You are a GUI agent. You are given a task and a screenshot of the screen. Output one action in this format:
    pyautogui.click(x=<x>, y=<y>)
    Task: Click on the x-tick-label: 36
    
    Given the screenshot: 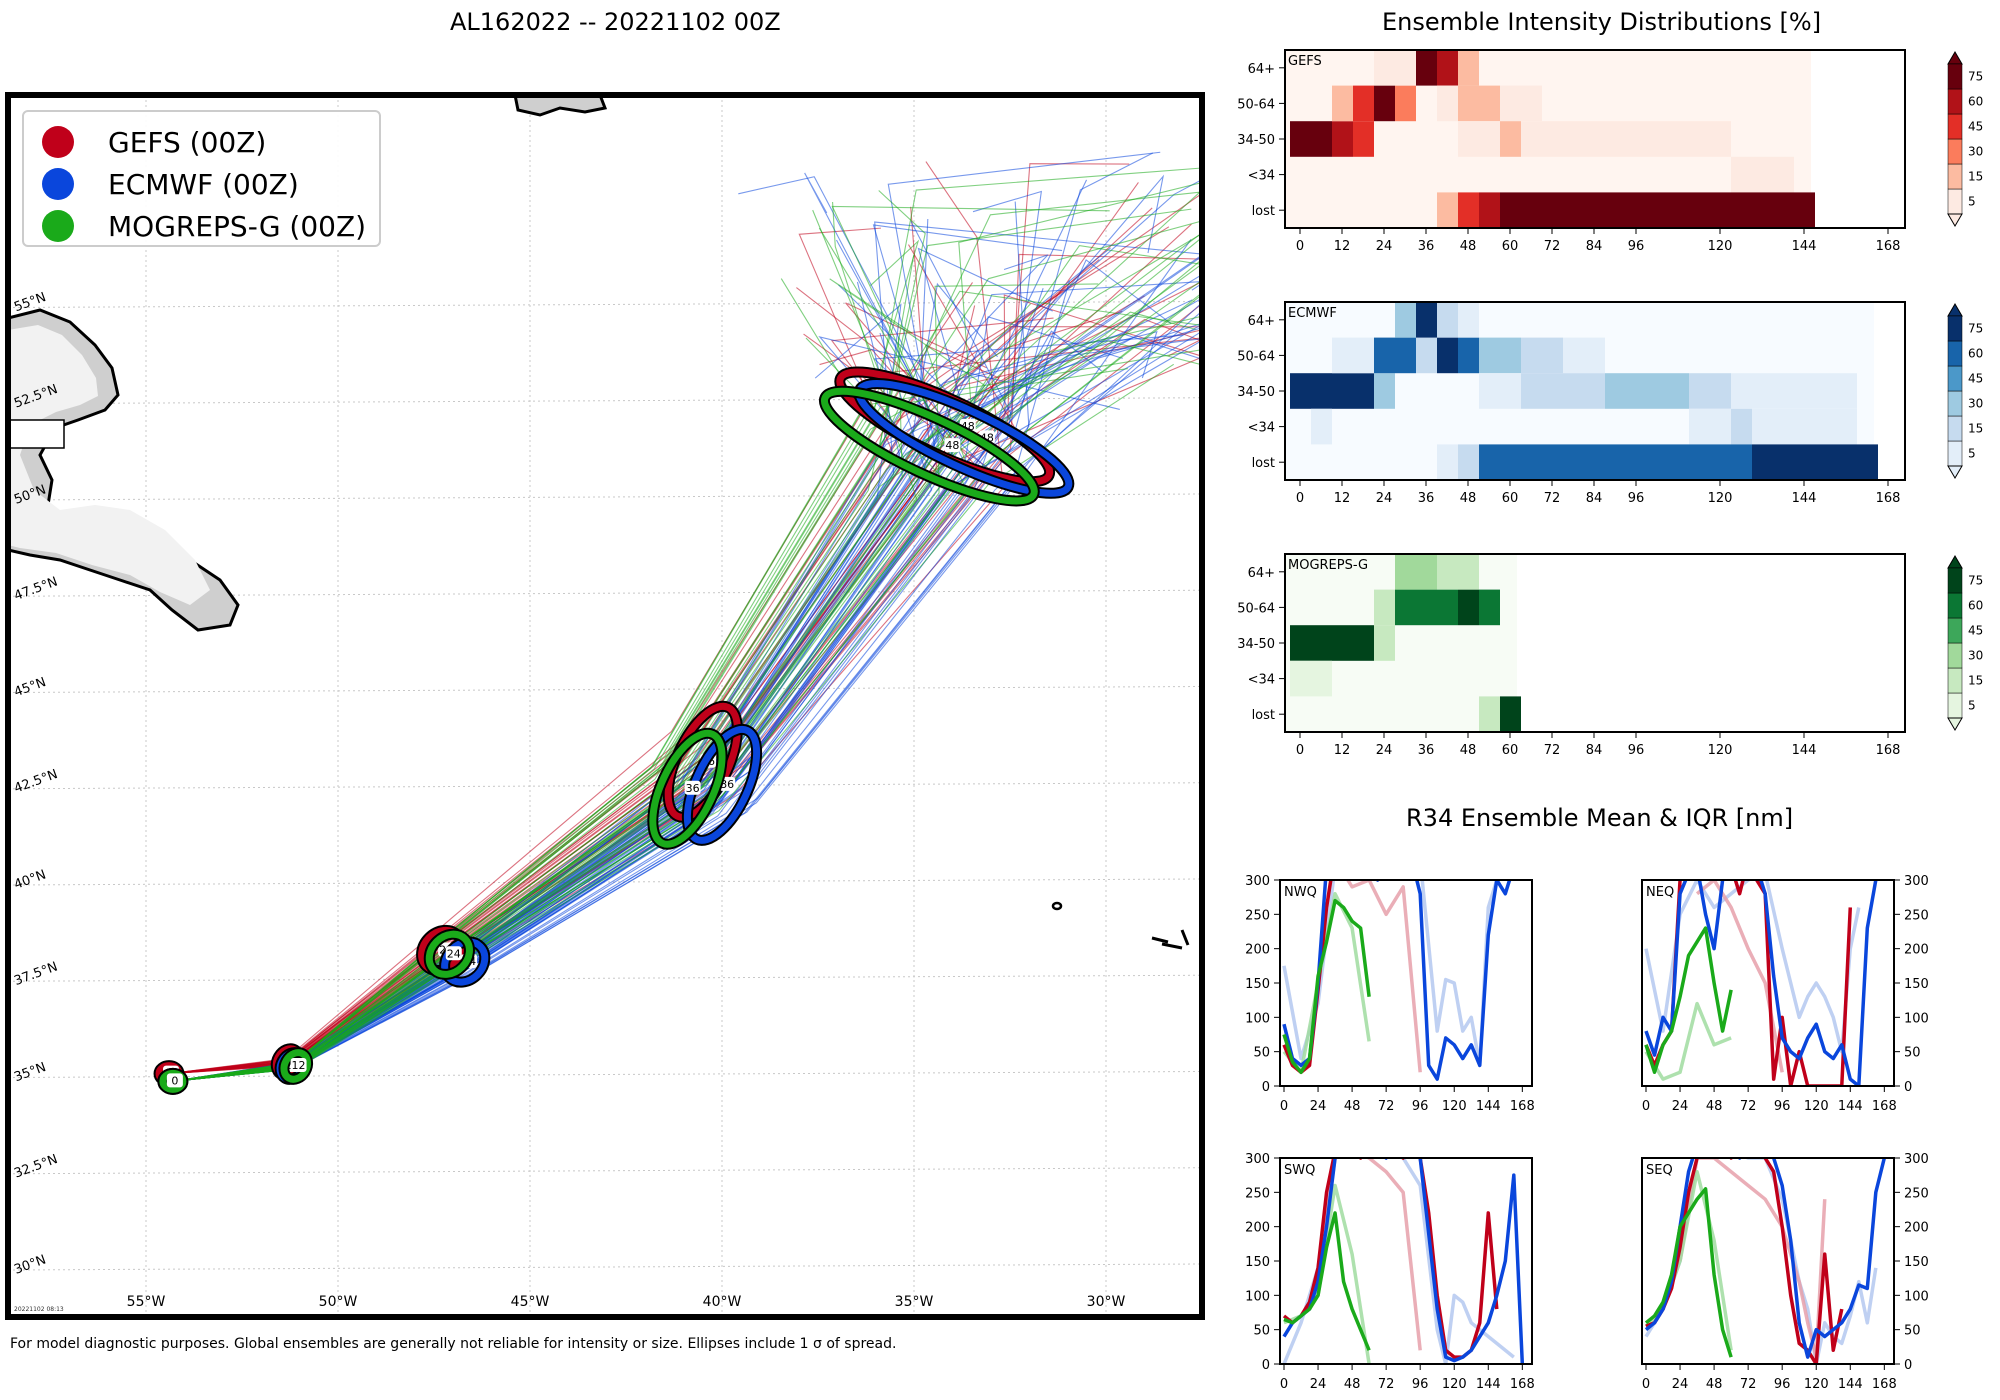 What is the action you would take?
    pyautogui.click(x=1426, y=246)
    